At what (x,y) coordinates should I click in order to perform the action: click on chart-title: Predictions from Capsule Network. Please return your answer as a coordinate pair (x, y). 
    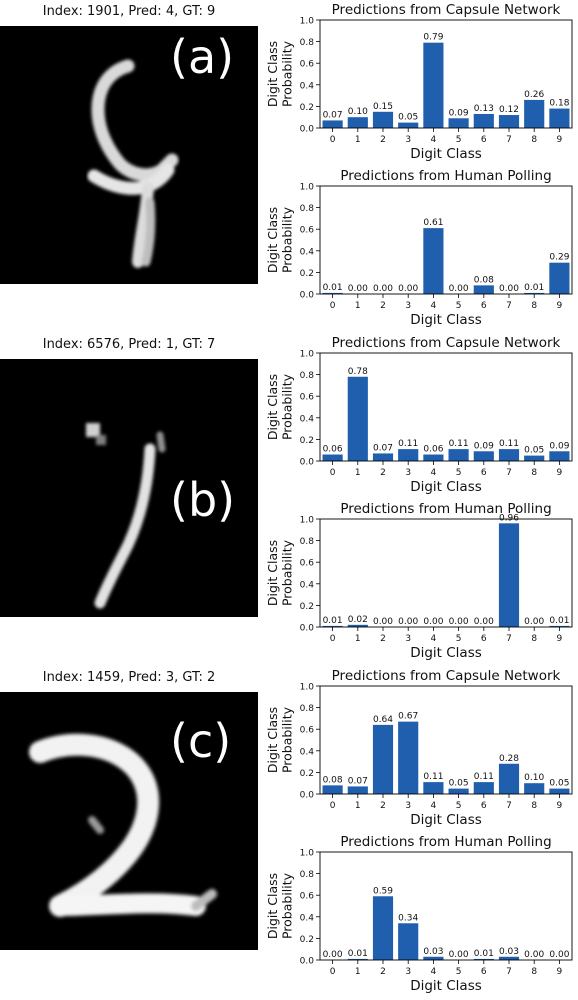
    Looking at the image, I should click on (446, 10).